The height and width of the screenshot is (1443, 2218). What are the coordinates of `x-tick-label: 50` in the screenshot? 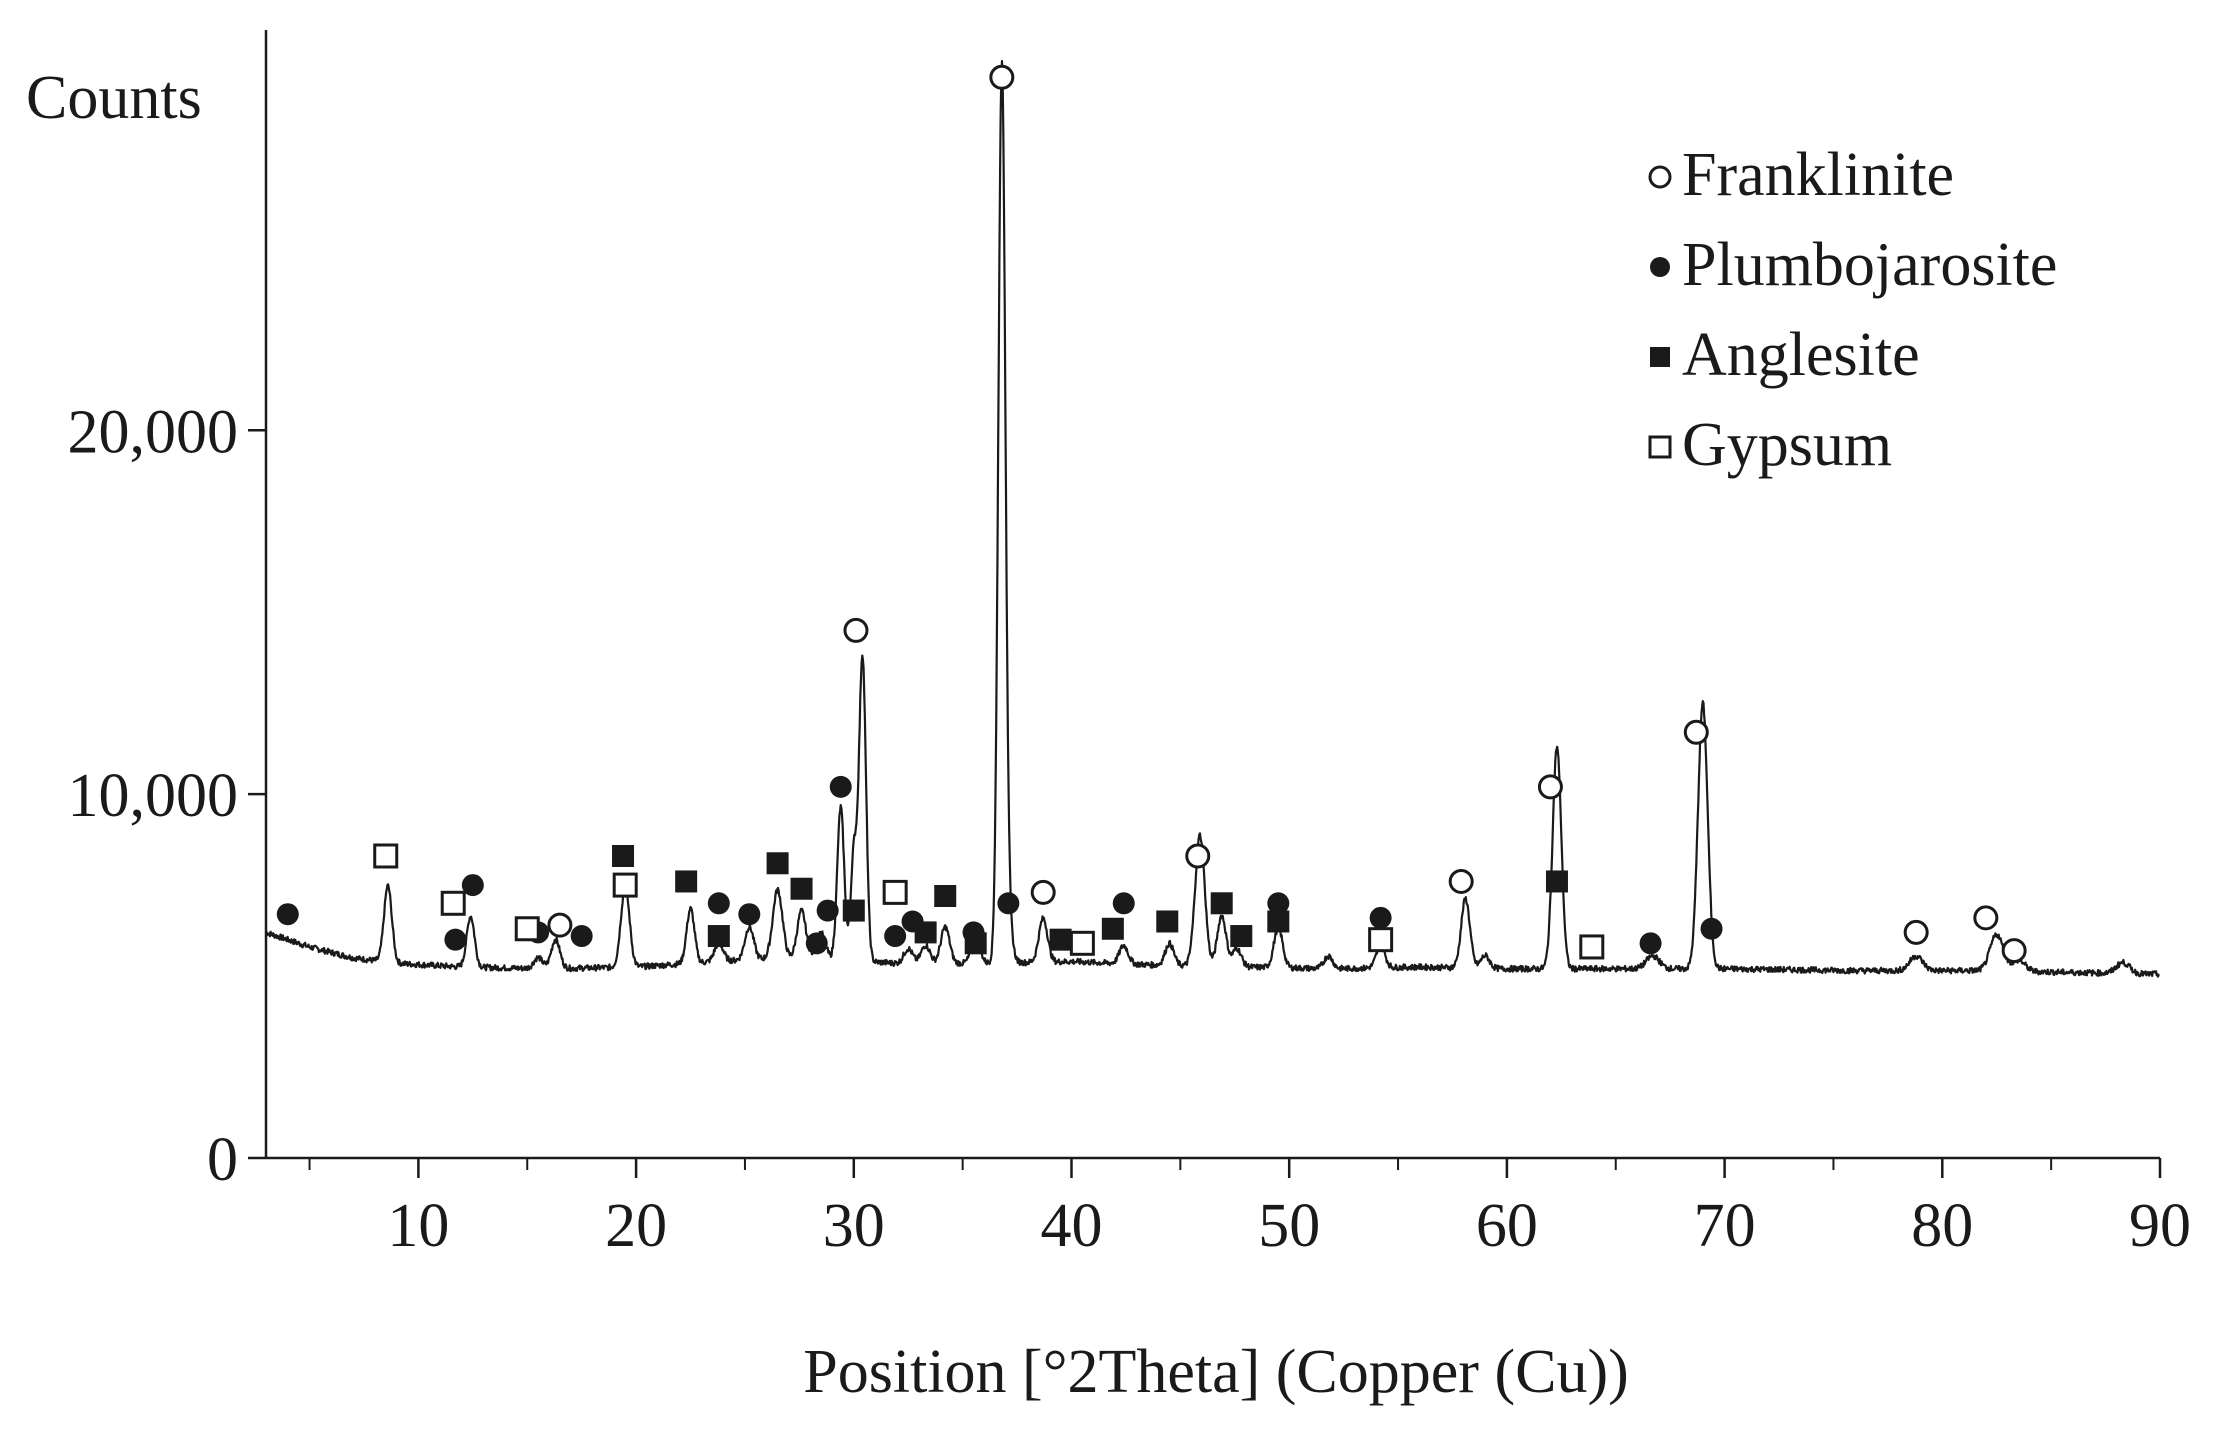 It's located at (1289, 1226).